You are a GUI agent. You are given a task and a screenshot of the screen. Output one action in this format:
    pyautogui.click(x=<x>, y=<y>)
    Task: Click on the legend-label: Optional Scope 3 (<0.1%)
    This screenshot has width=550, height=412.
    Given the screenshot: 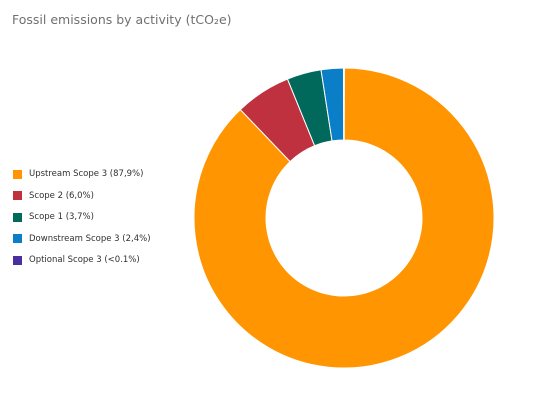 What is the action you would take?
    pyautogui.click(x=84, y=260)
    